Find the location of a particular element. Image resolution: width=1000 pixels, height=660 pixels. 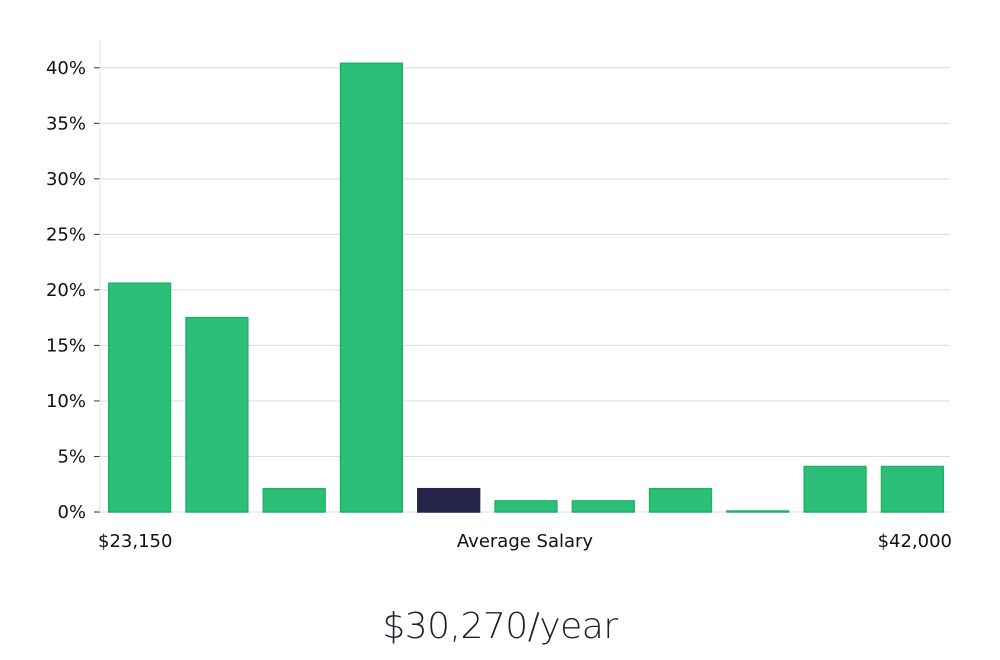

y-tick-label-30: 30% is located at coordinates (66, 179).